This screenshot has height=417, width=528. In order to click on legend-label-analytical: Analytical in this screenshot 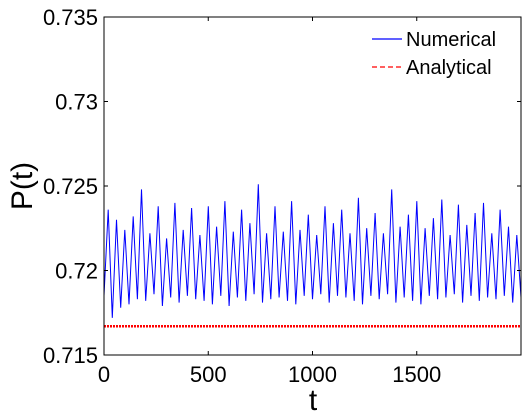, I will do `click(449, 68)`.